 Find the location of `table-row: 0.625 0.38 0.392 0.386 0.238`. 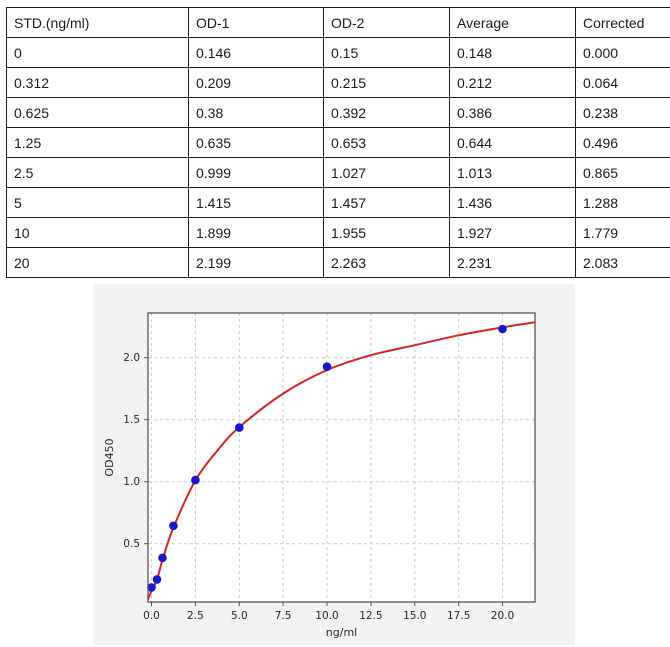

table-row: 0.625 0.38 0.392 0.386 0.238 is located at coordinates (338, 112).